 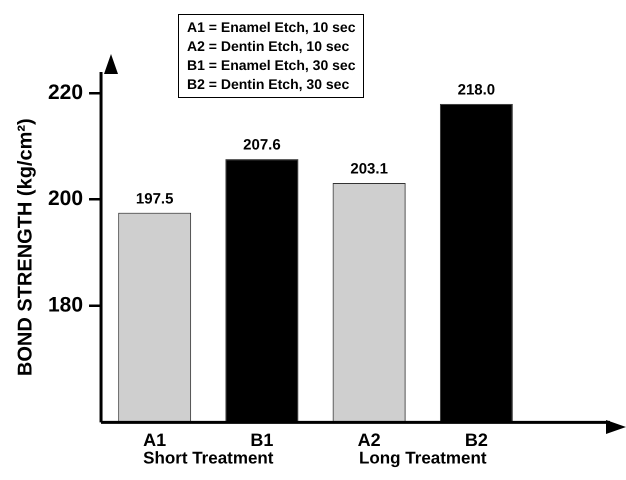 What do you see at coordinates (154, 440) in the screenshot?
I see `x-tick-label: A1` at bounding box center [154, 440].